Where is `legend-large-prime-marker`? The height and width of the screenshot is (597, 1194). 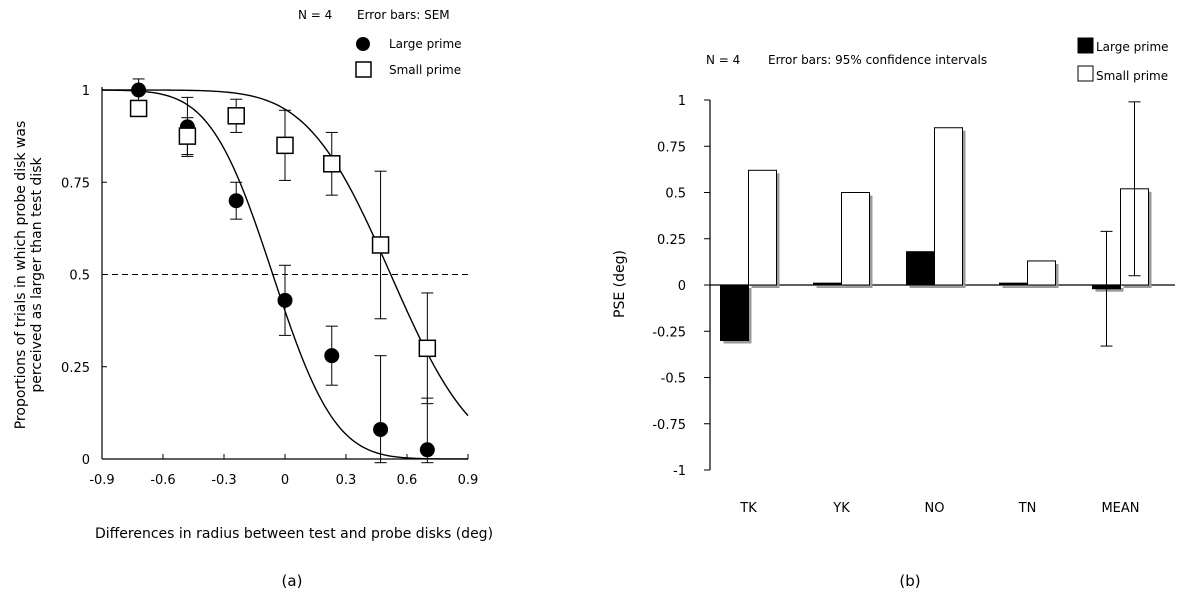
legend-large-prime-marker is located at coordinates (363, 44).